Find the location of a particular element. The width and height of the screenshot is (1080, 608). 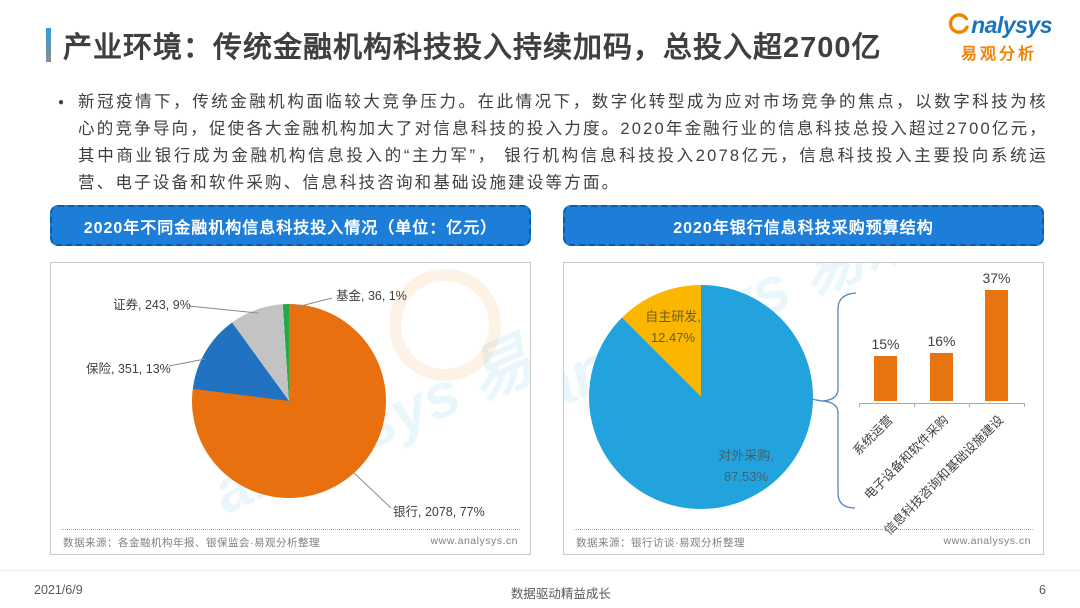

footer-page-number: 6 is located at coordinates (1042, 590).